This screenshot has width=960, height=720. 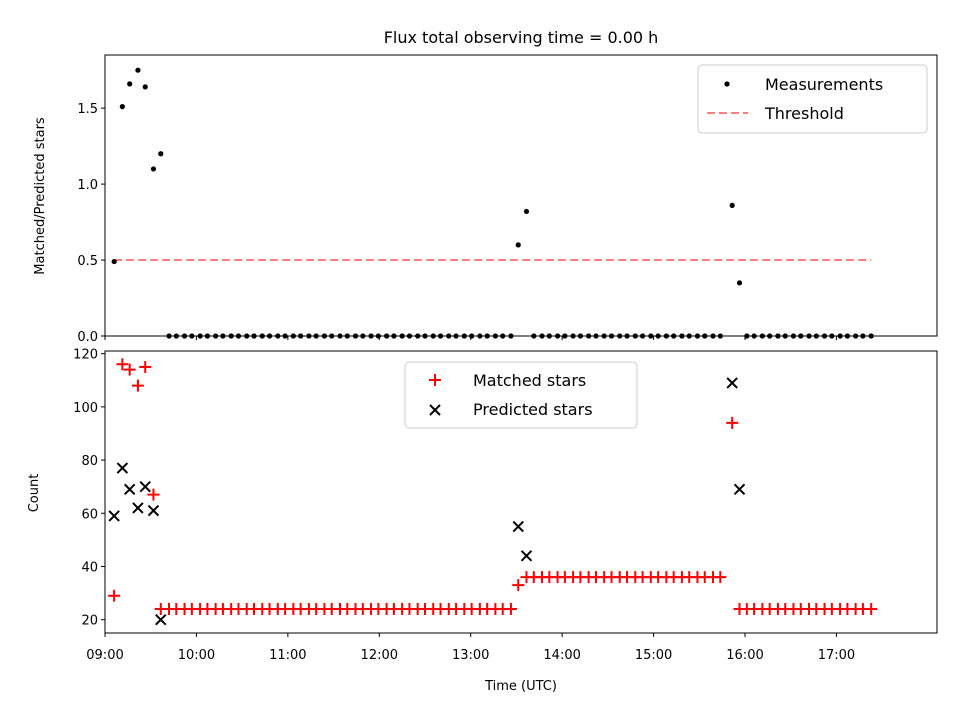 I want to click on x-tick-label: 12:00, so click(x=379, y=655).